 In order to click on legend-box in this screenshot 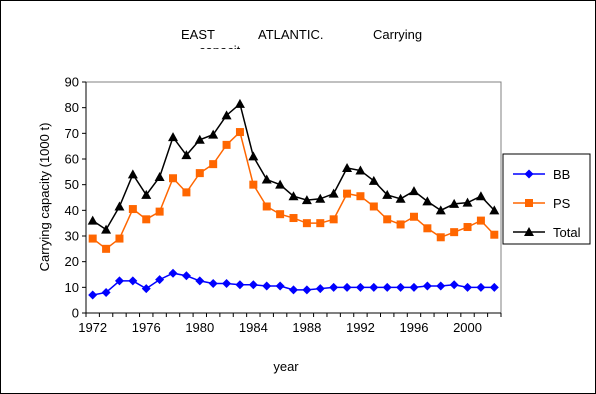, I will do `click(546, 199)`.